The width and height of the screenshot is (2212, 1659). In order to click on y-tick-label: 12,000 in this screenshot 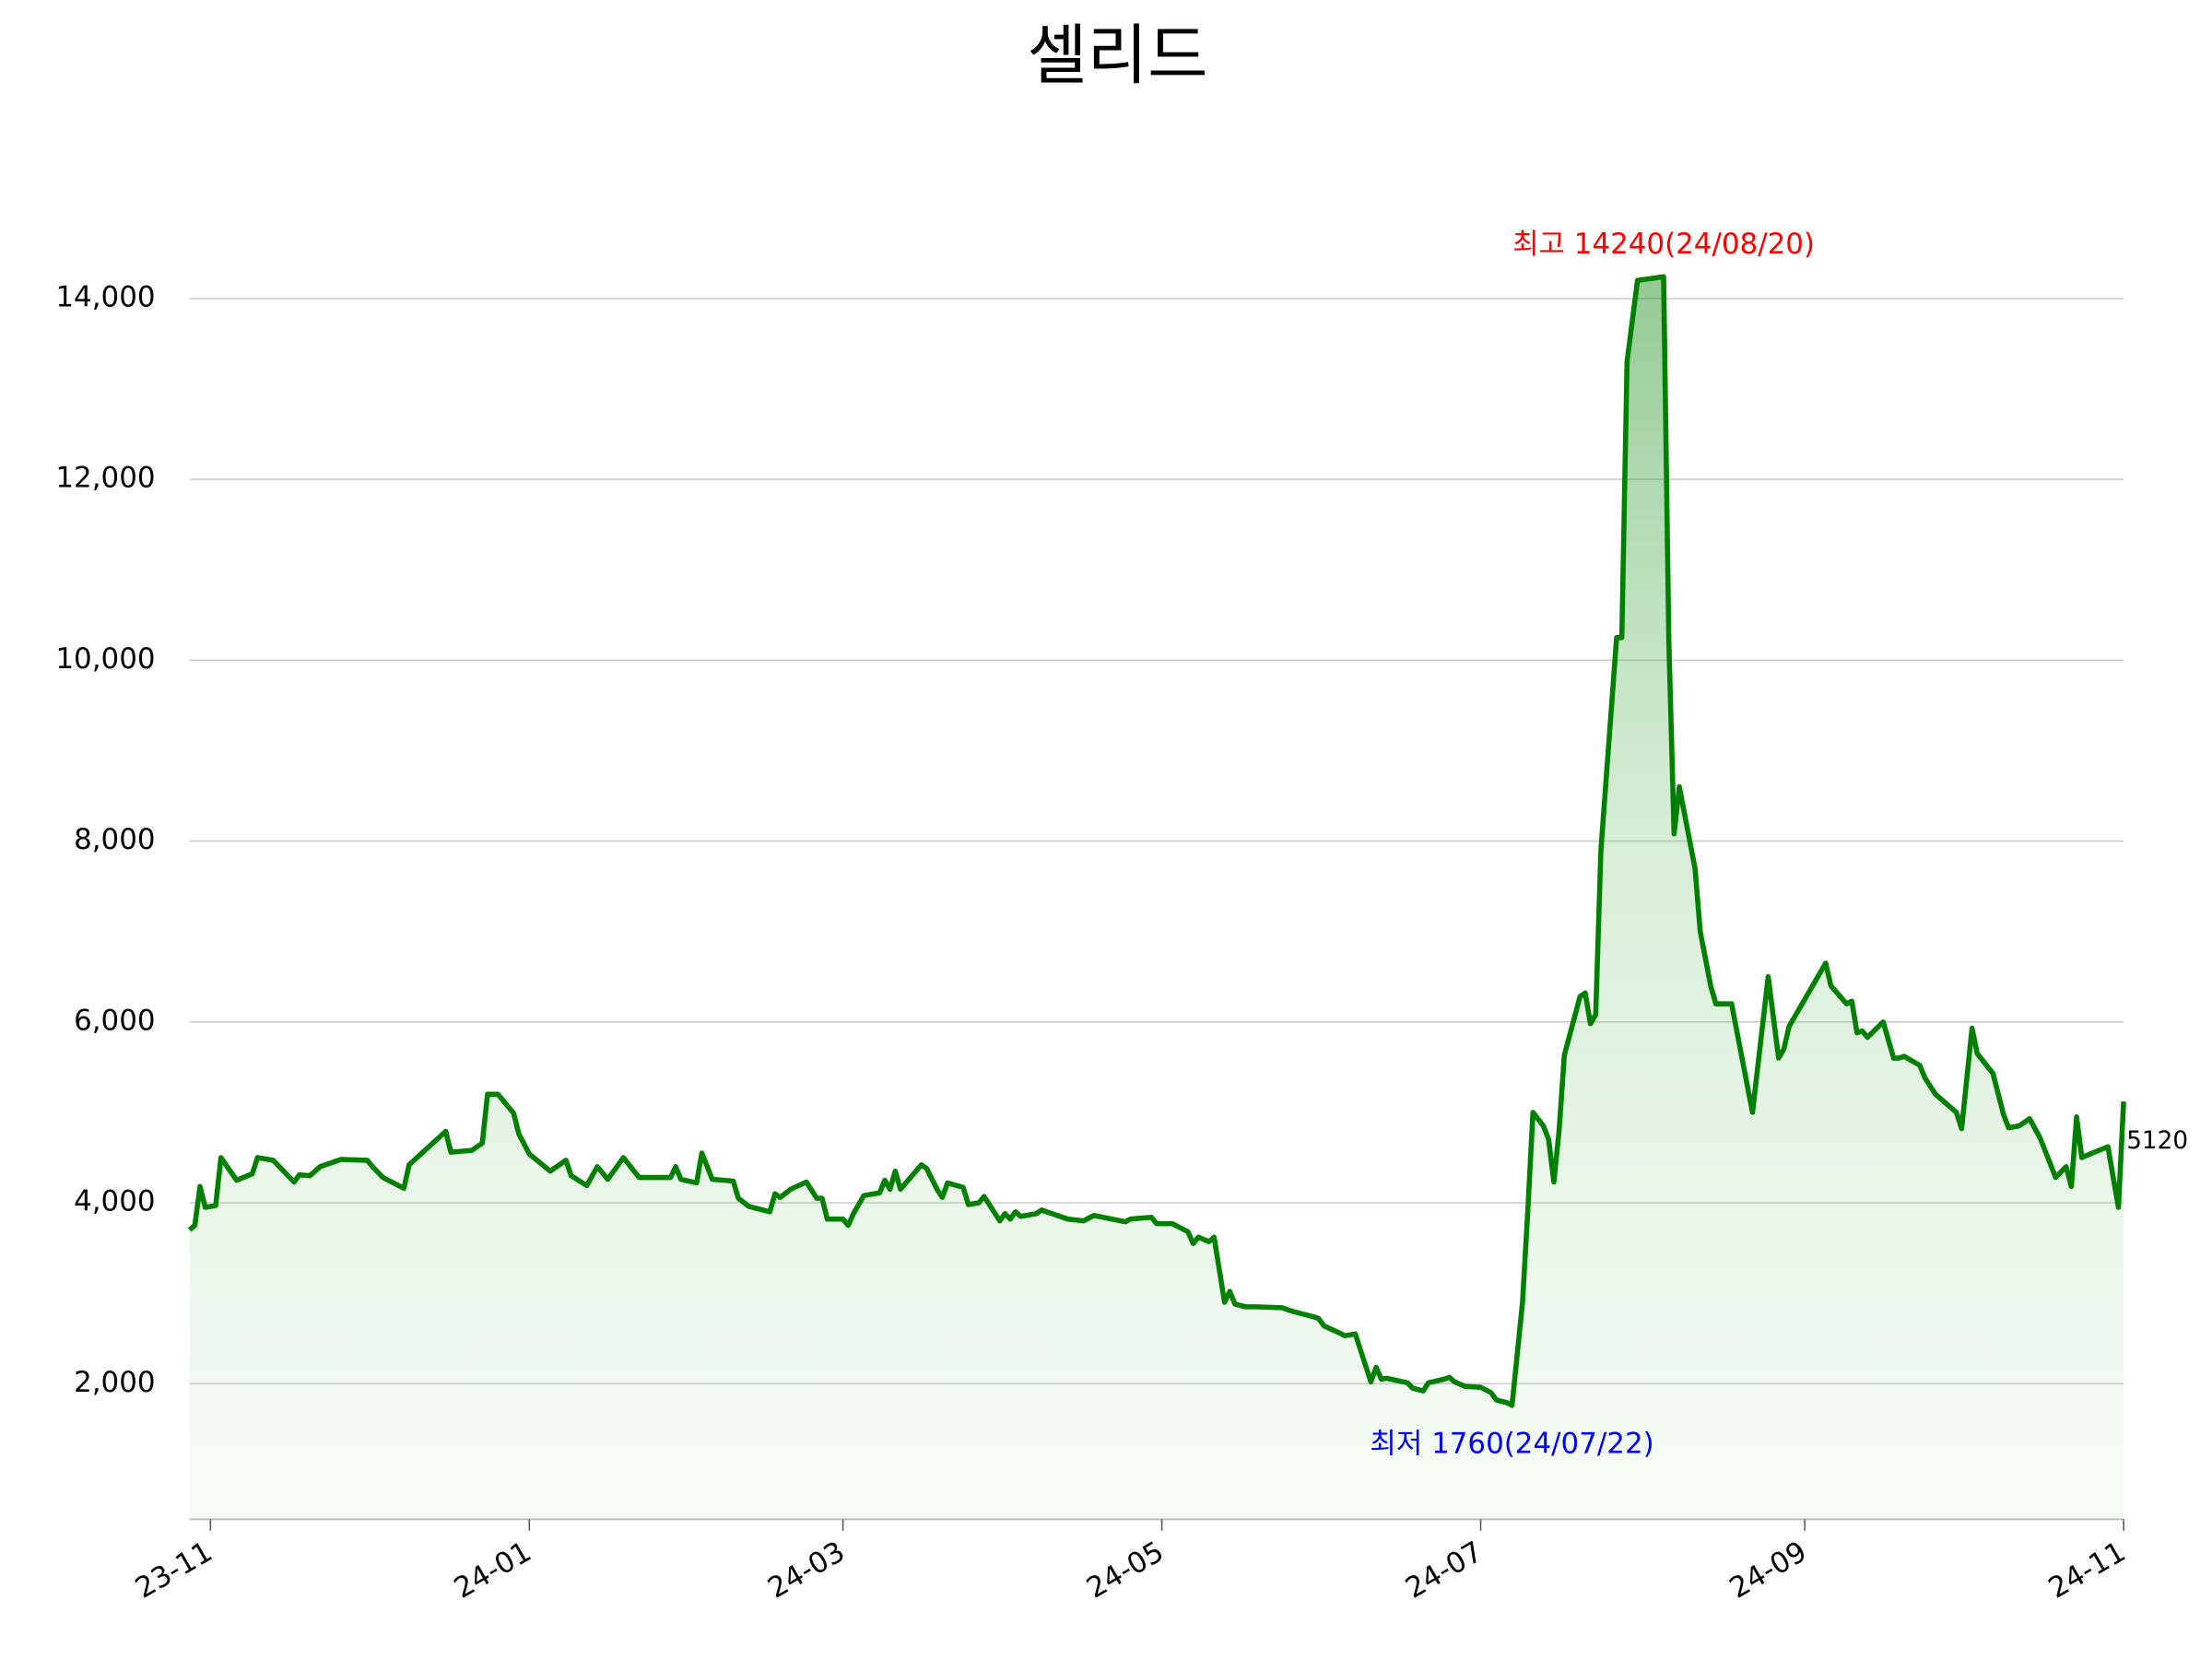, I will do `click(105, 478)`.